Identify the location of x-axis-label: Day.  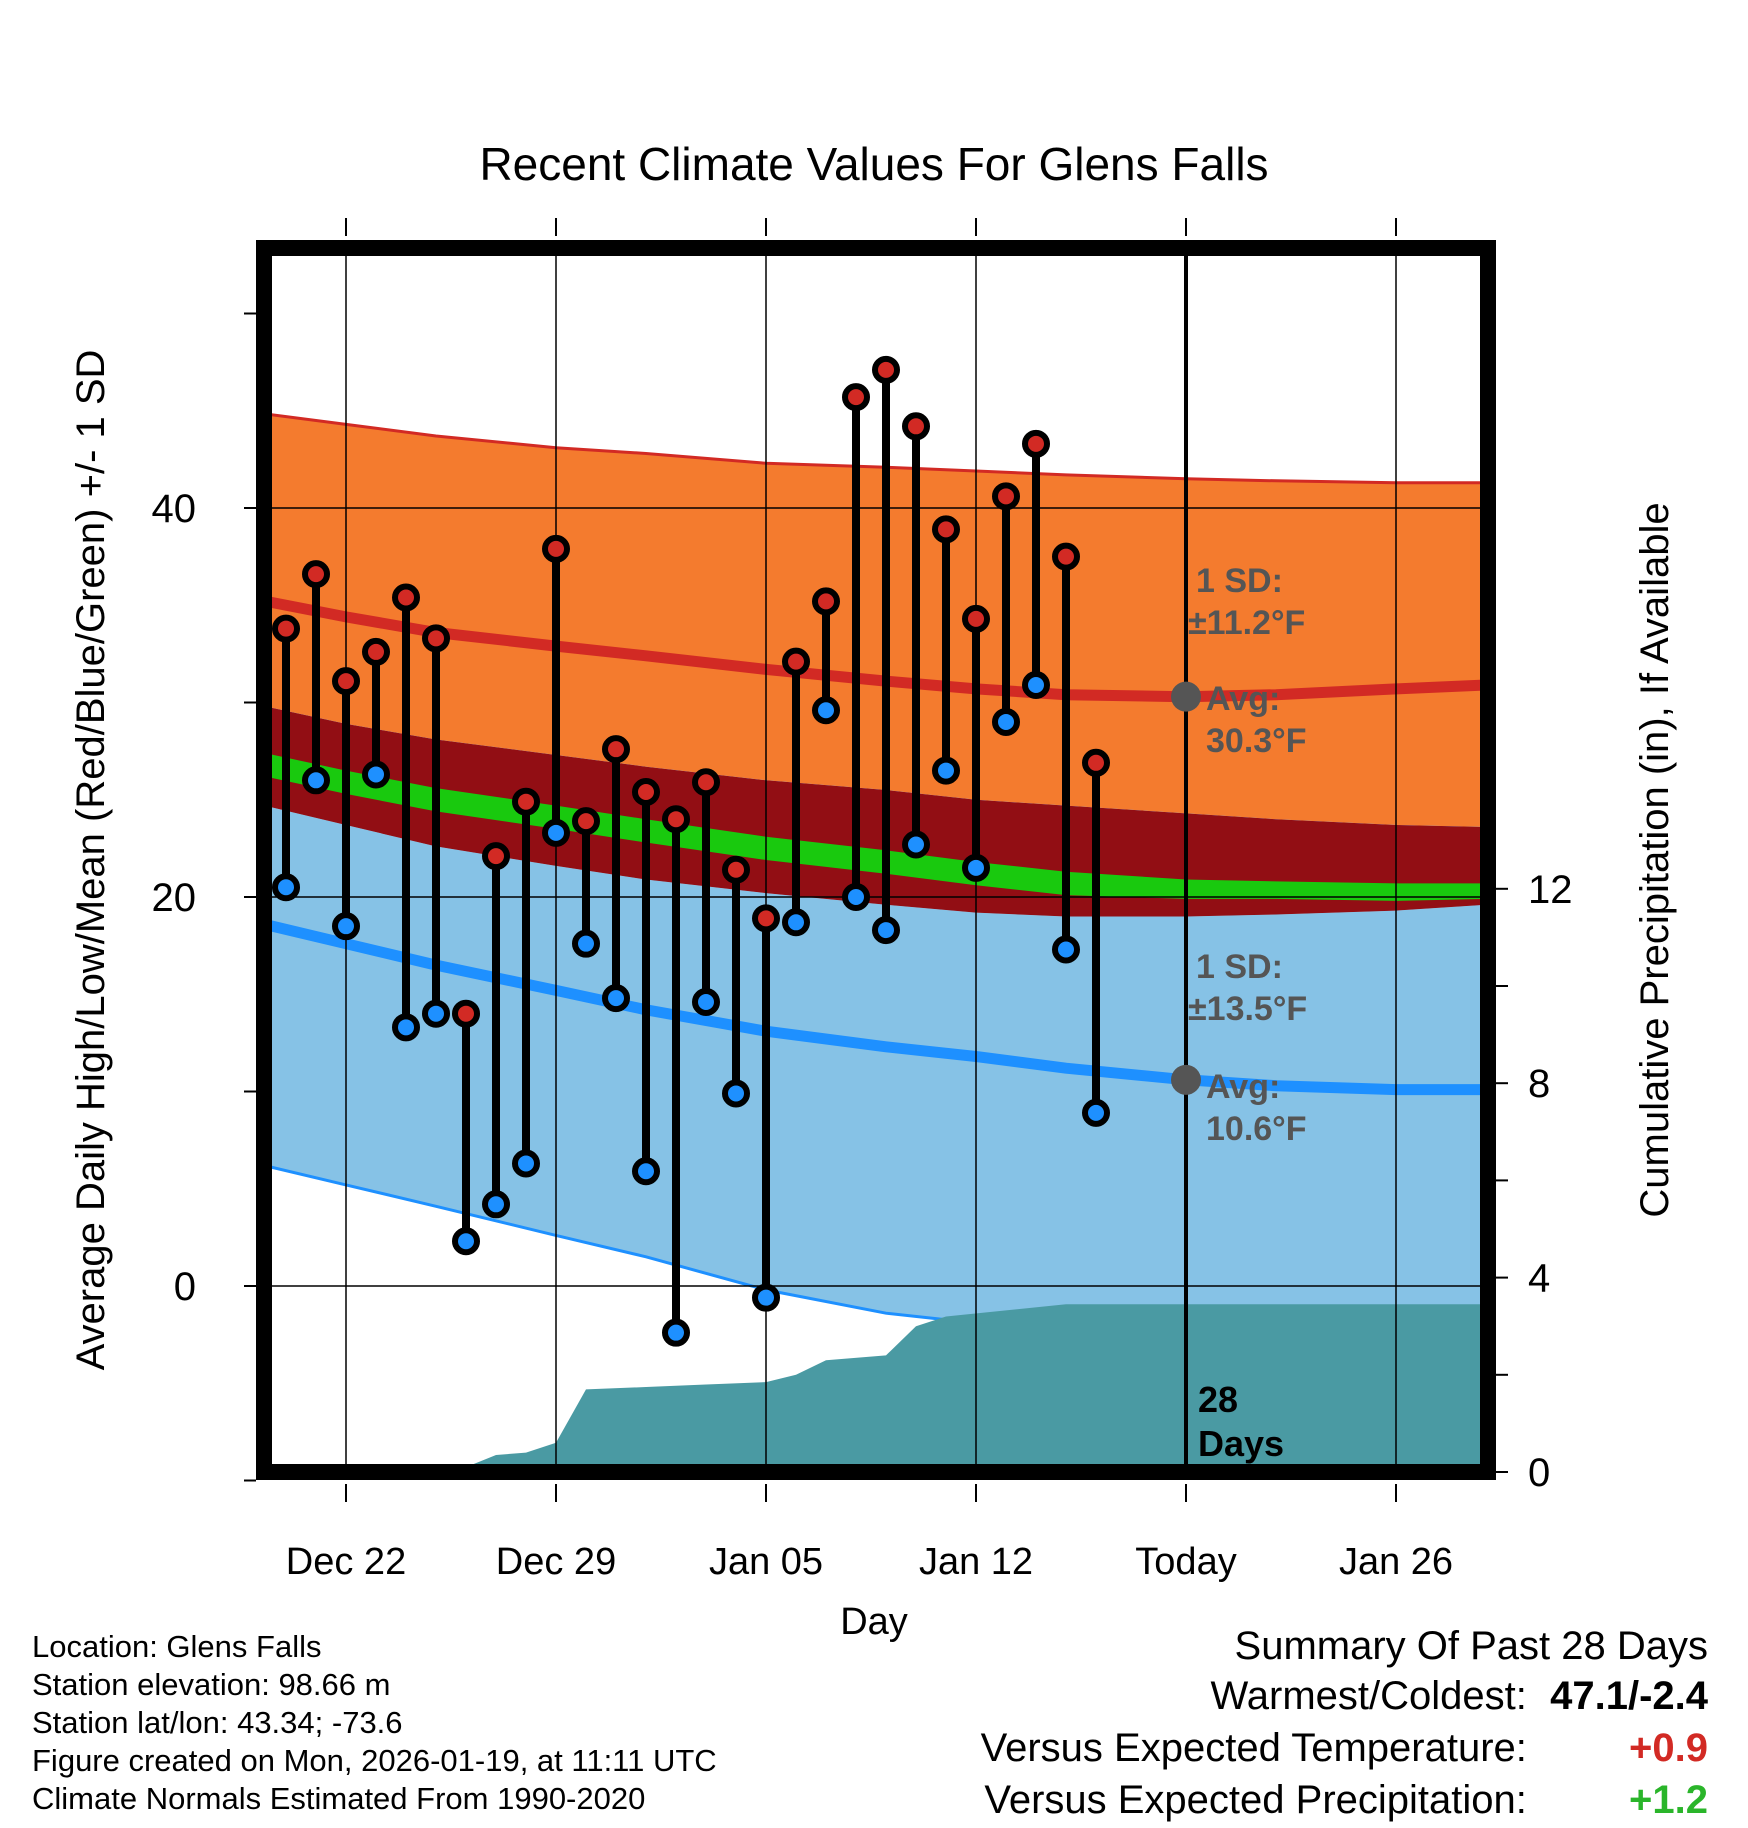
(874, 1622).